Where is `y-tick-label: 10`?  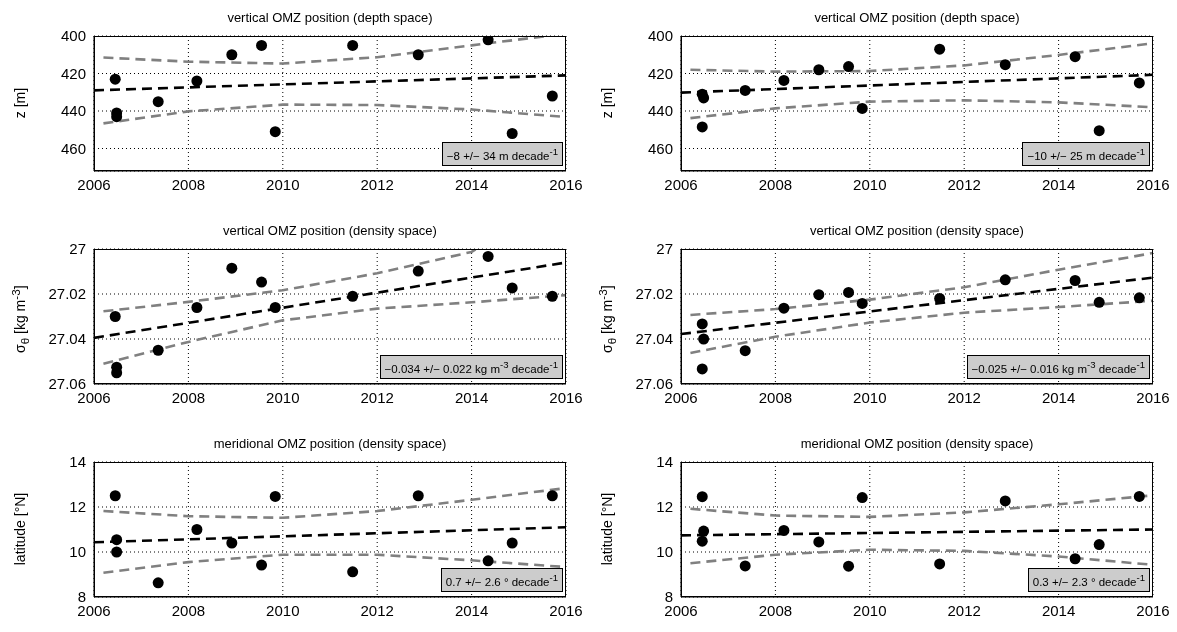 y-tick-label: 10 is located at coordinates (77, 552).